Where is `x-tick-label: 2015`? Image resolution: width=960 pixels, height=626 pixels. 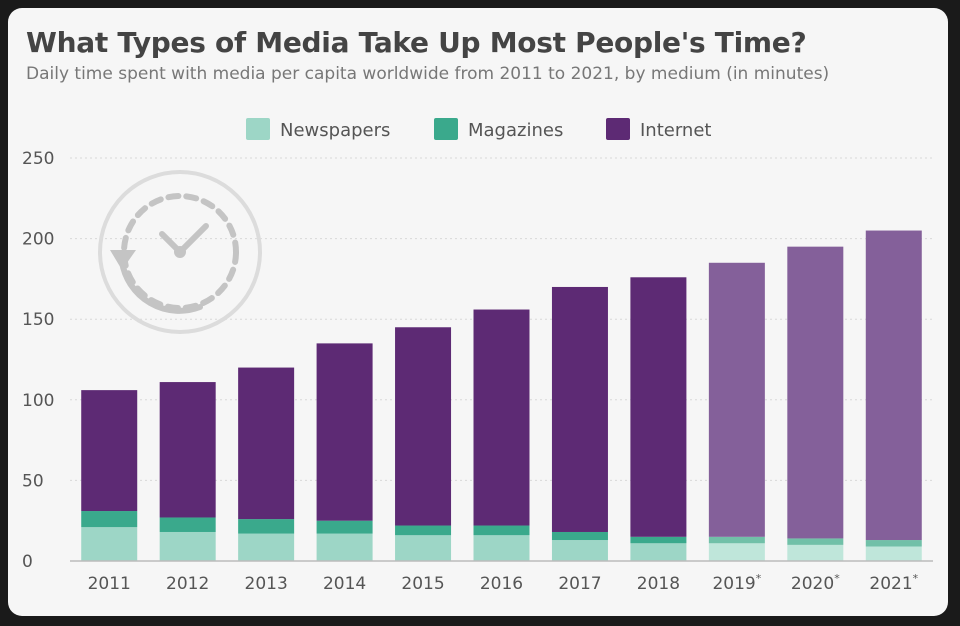
x-tick-label: 2015 is located at coordinates (422, 584).